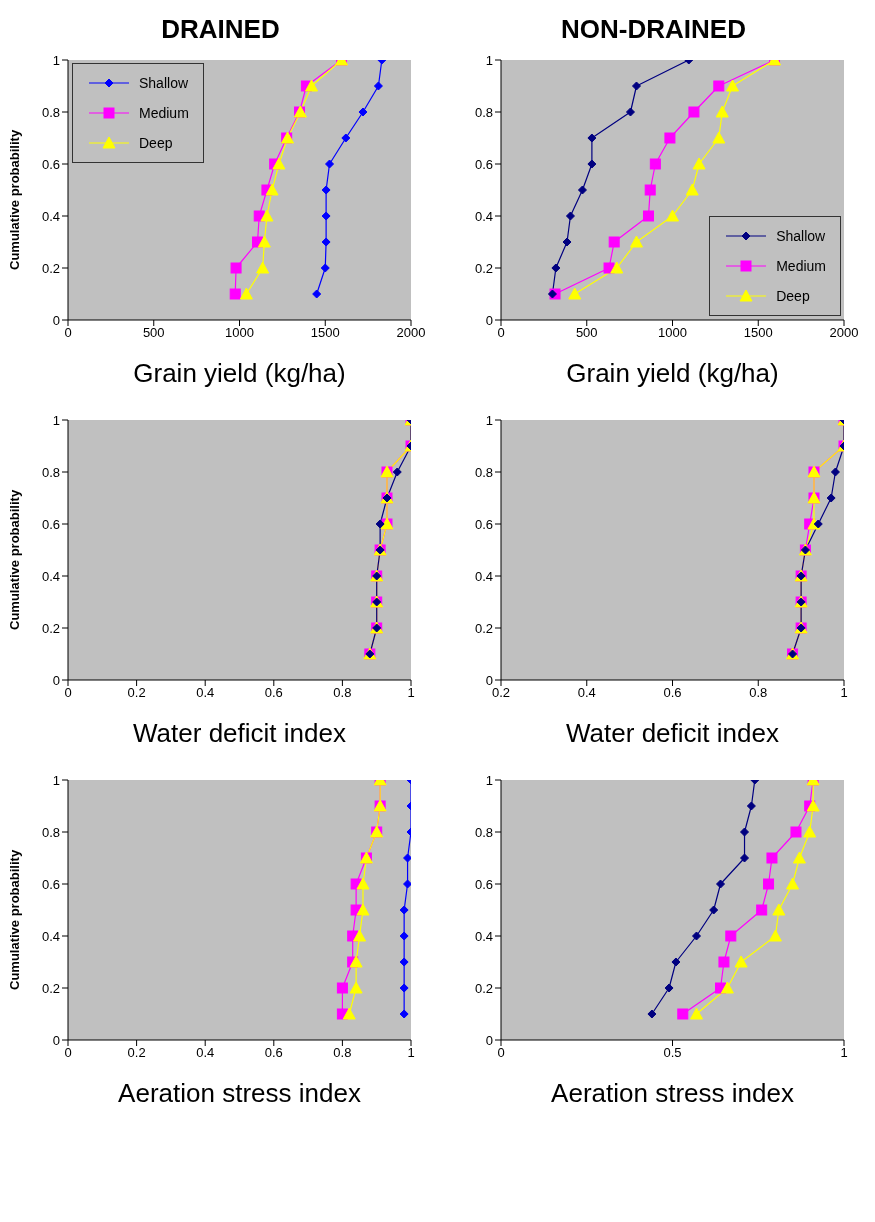 Image resolution: width=875 pixels, height=1222 pixels. Describe the element at coordinates (653, 29) in the screenshot. I see `chart-title: NON-DRAINED` at that location.